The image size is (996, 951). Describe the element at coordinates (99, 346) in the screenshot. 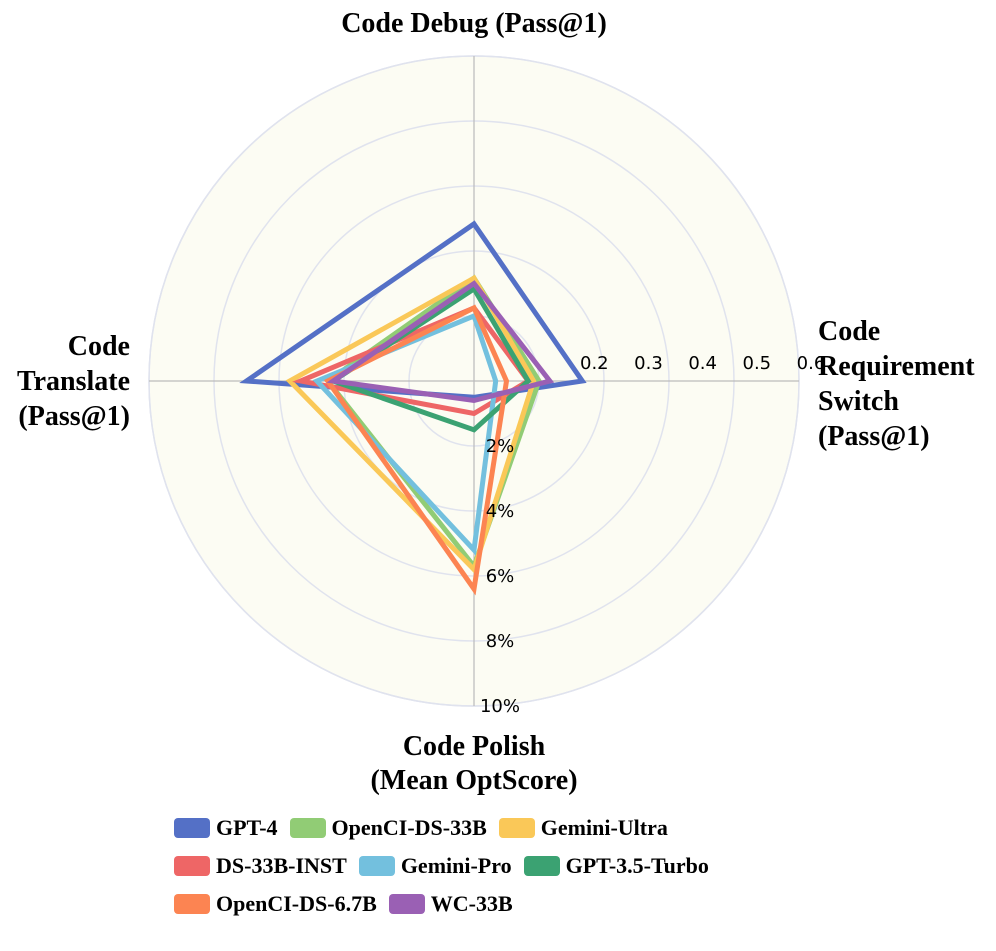

I see `axis-title-translate: Code` at that location.